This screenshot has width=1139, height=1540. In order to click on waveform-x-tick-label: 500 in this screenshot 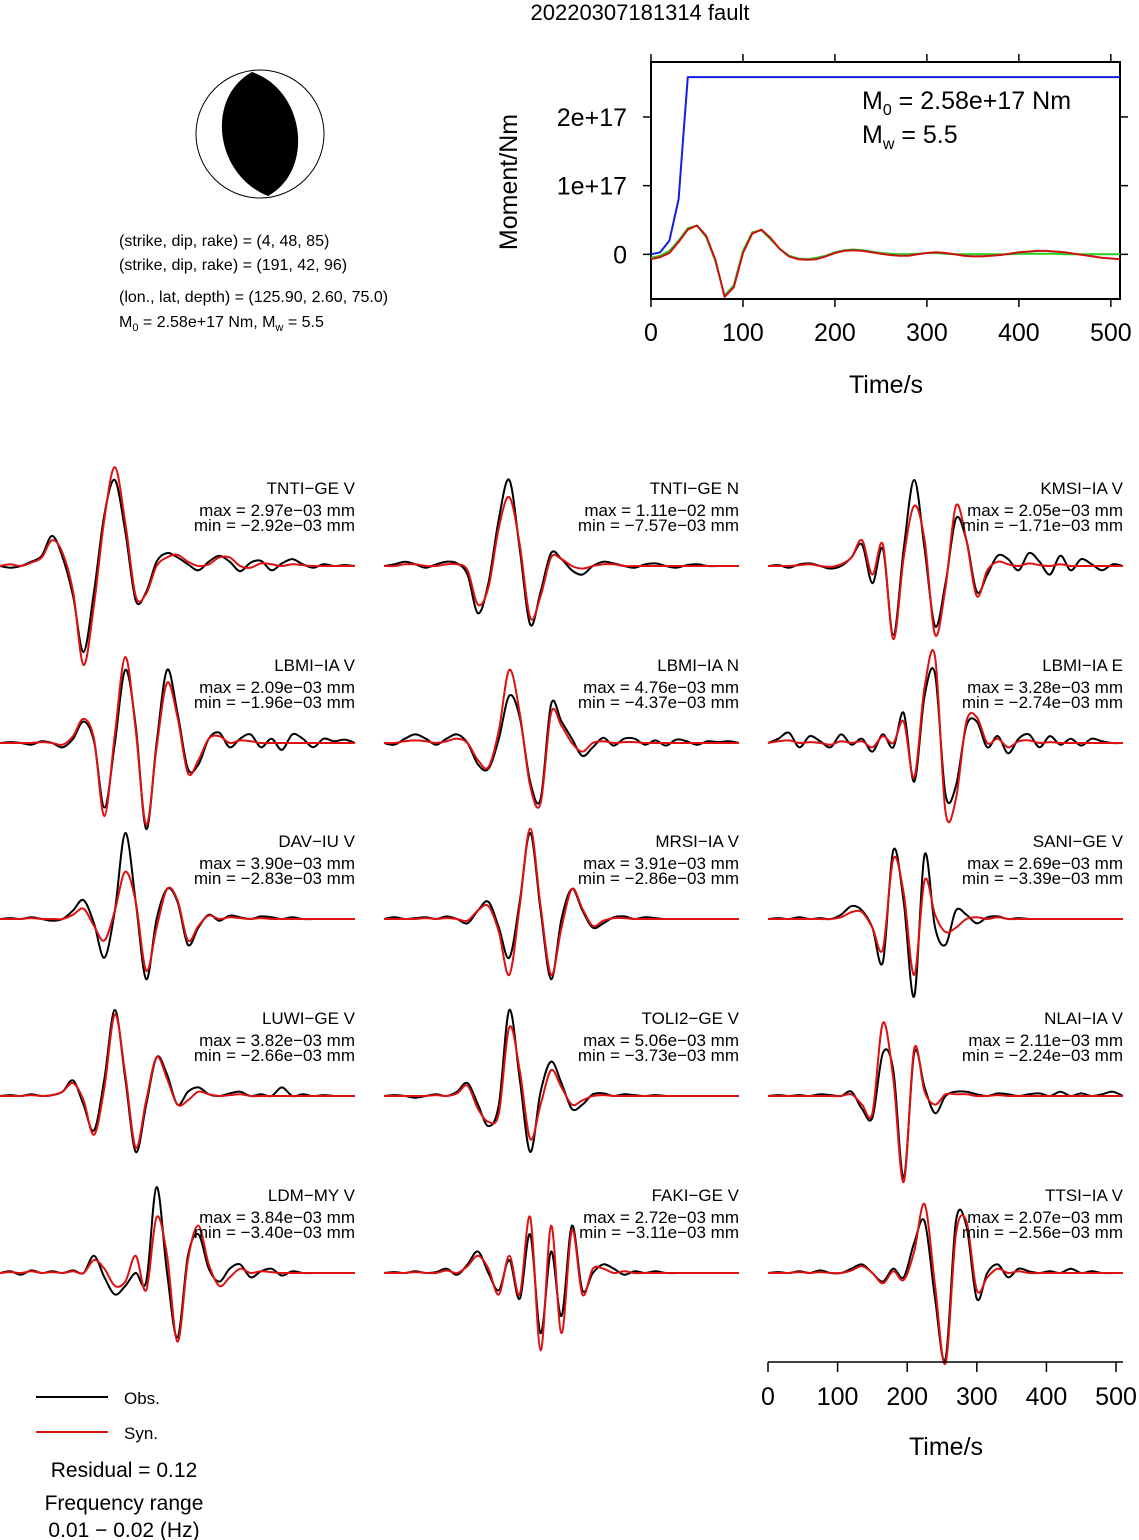, I will do `click(1116, 1397)`.